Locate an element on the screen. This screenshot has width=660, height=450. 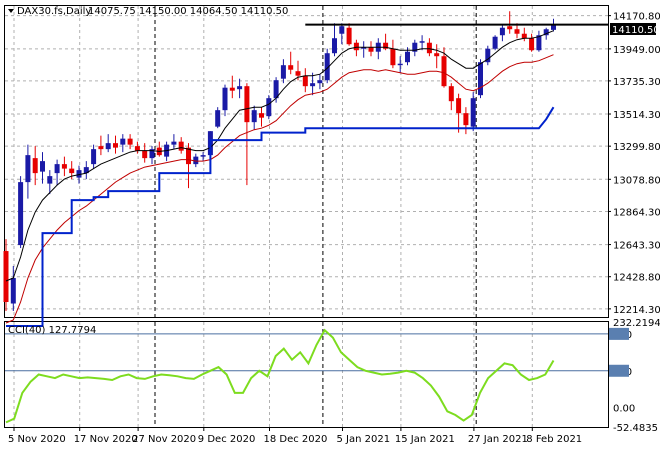
price-tick-label: 13514.30 is located at coordinates (636, 115).